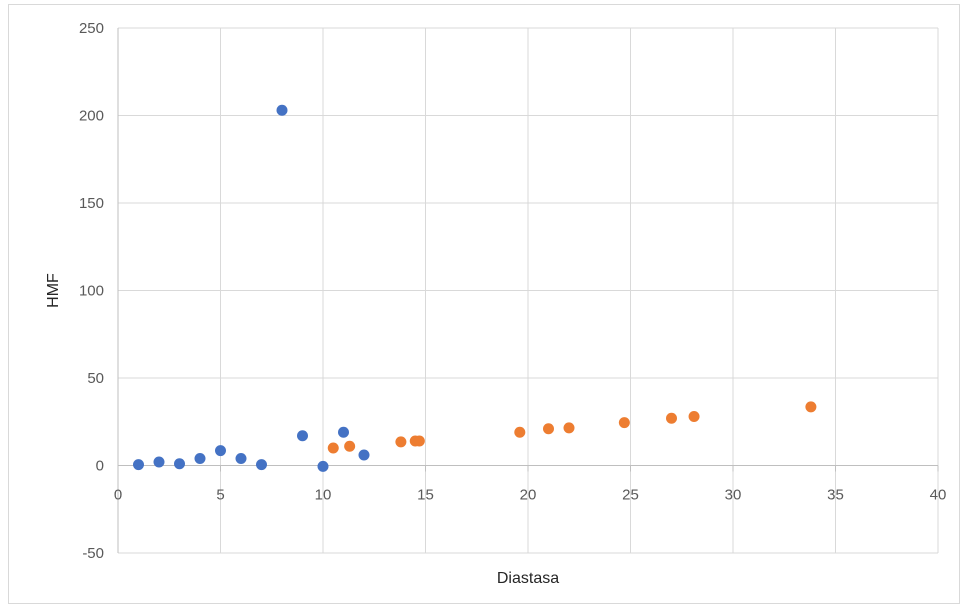 The width and height of the screenshot is (963, 608). I want to click on x-tick-label: 40, so click(938, 495).